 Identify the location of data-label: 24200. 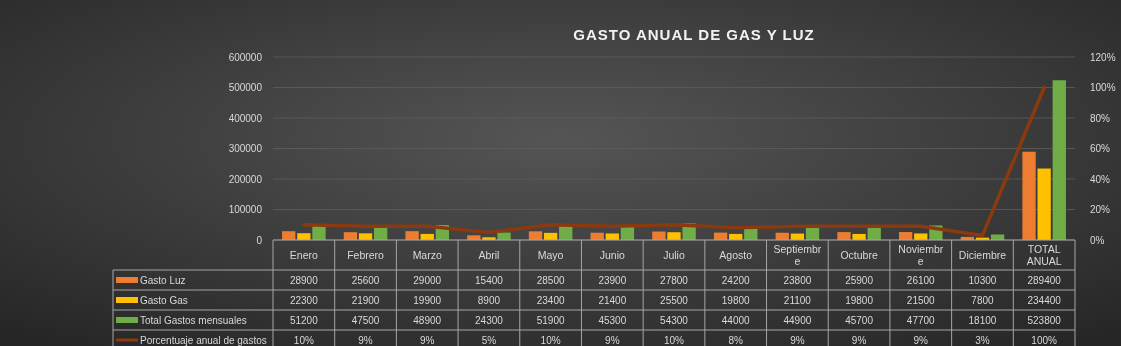
(736, 280).